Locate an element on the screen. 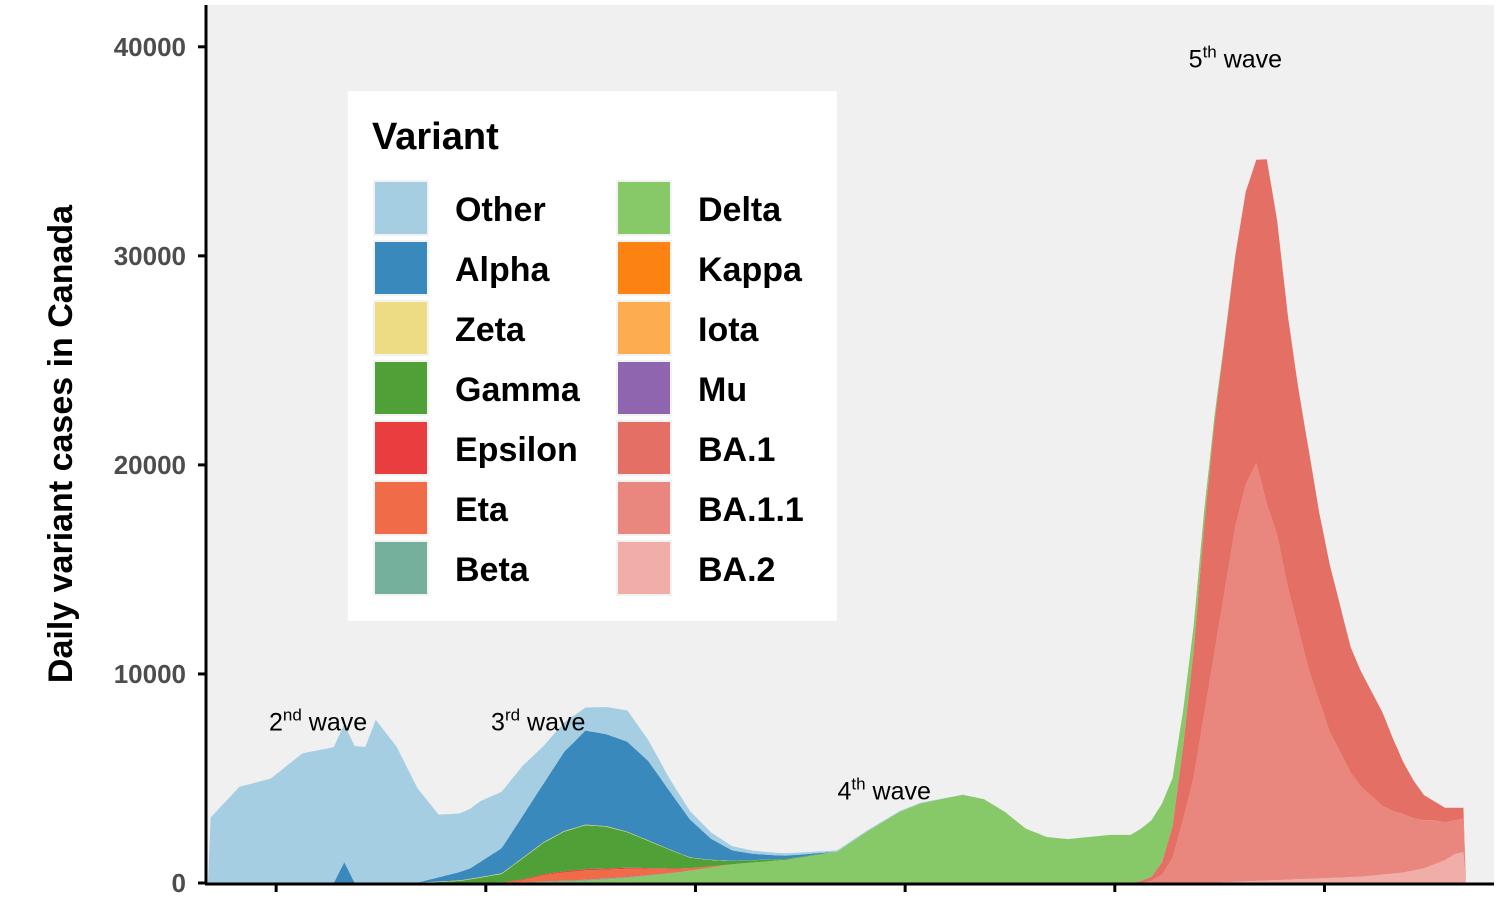 Image resolution: width=1500 pixels, height=900 pixels. legend-key-mu is located at coordinates (644, 388).